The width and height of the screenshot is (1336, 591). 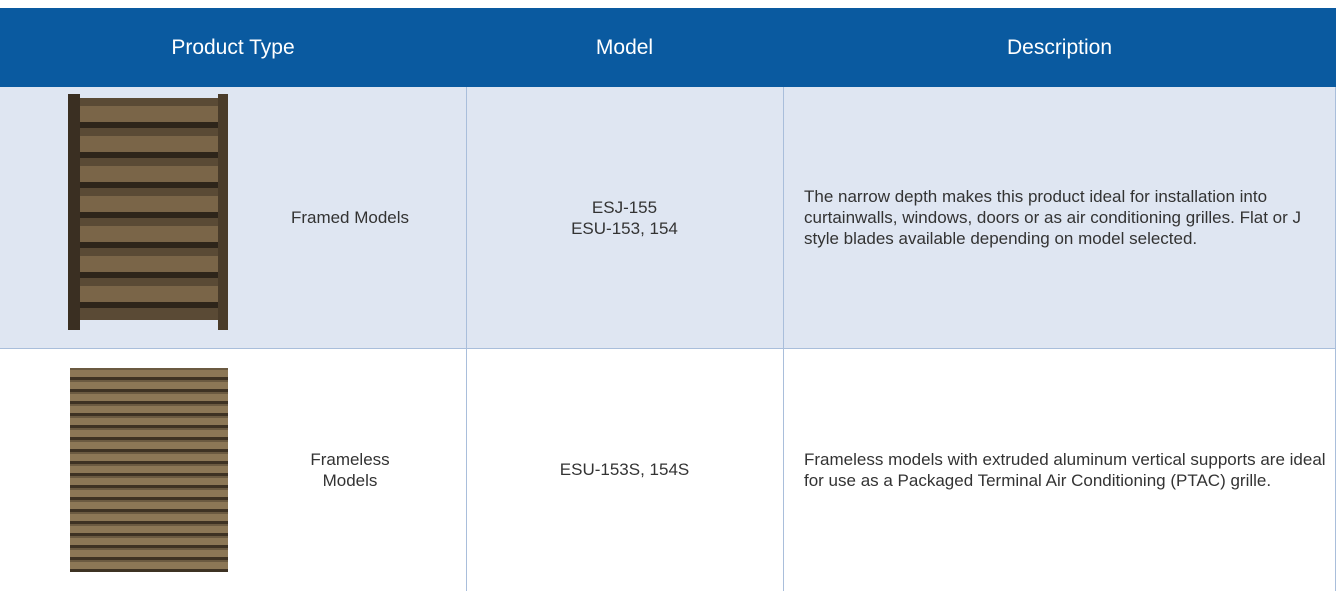 I want to click on cell-text: ESJ-155 ESU-153, 154, so click(x=624, y=218).